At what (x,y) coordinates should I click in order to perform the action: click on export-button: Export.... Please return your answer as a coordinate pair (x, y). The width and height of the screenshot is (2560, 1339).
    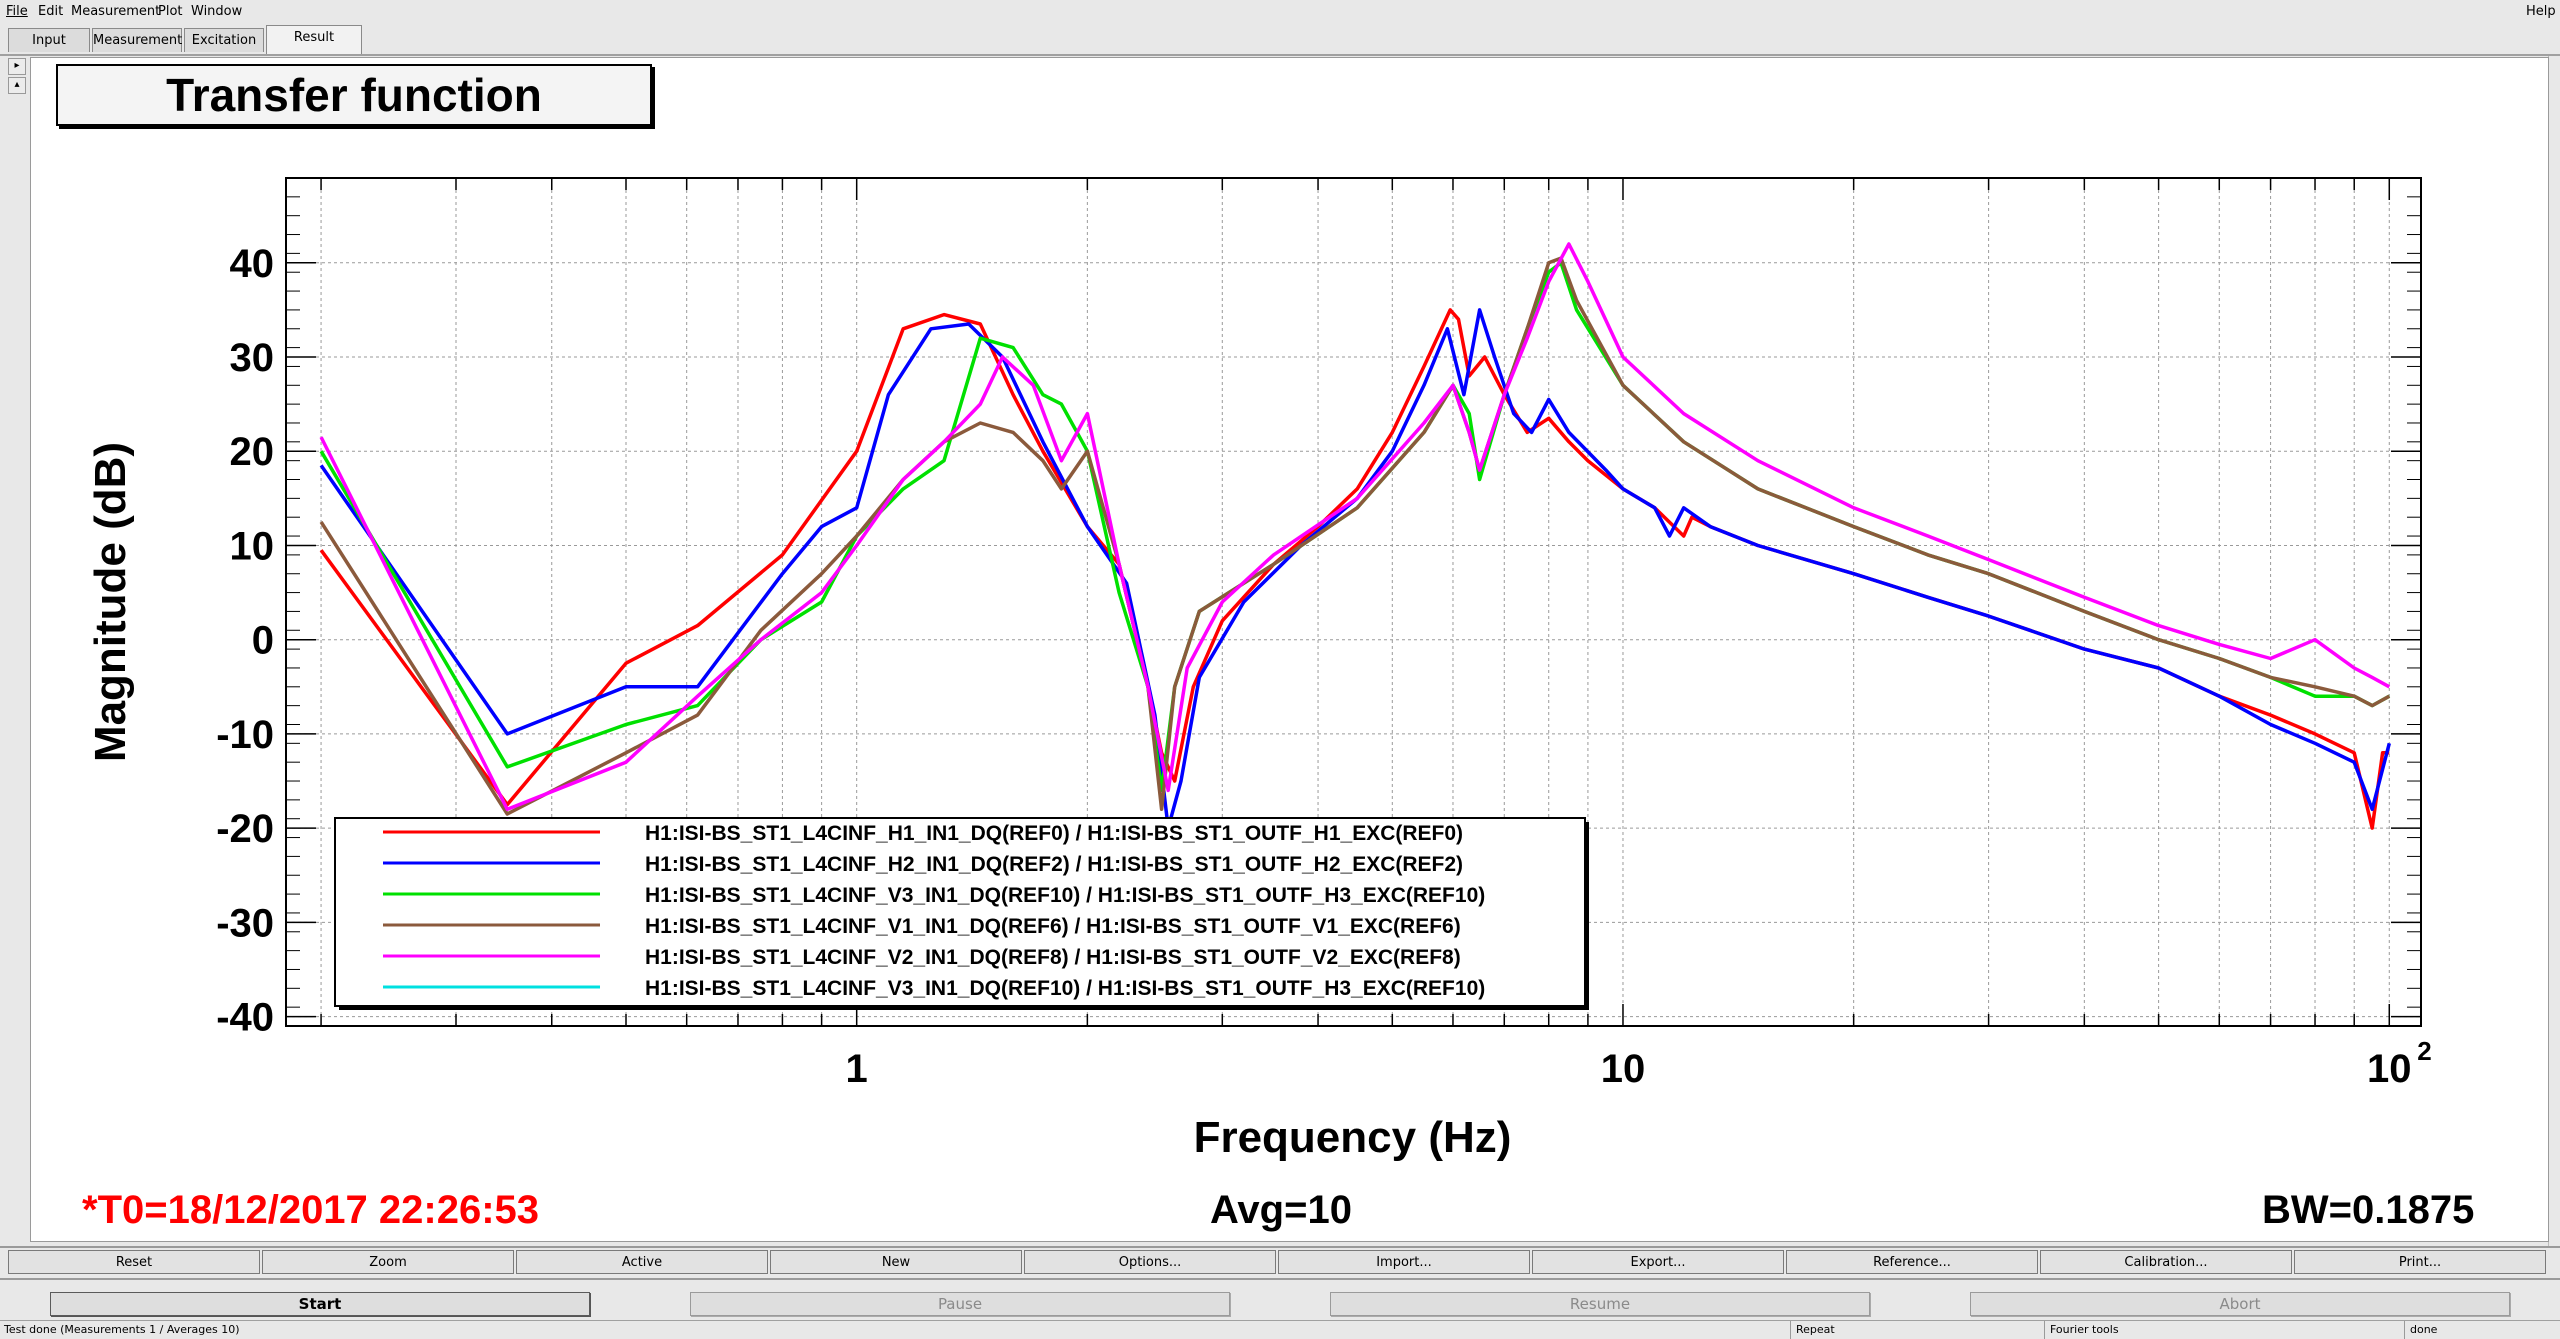
    Looking at the image, I should click on (1658, 1262).